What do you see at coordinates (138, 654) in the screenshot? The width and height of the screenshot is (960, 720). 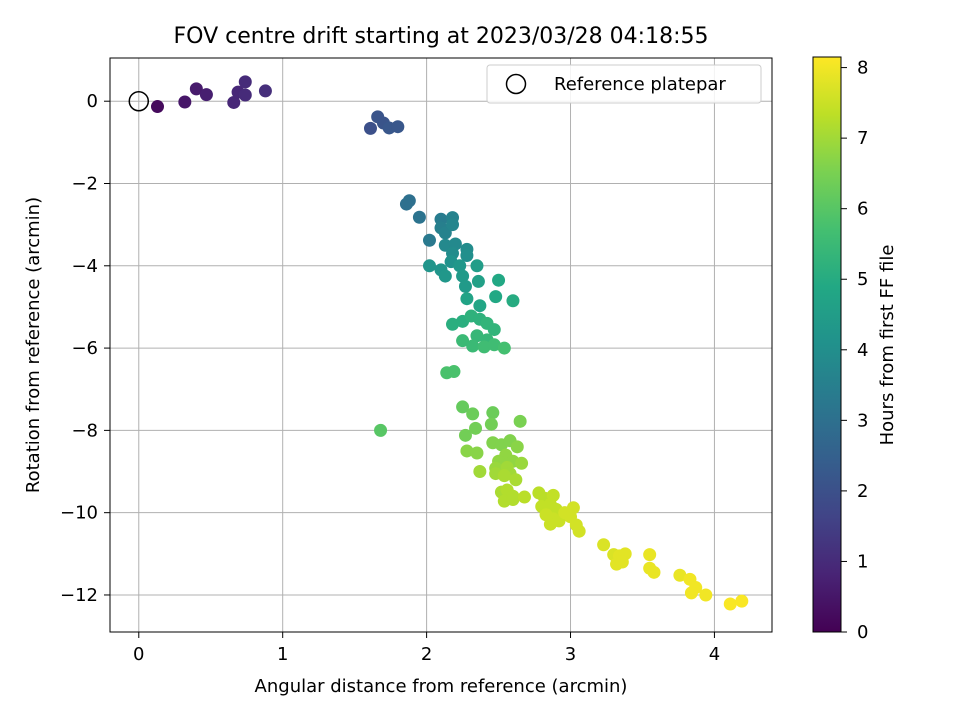 I see `x-tick-label: 0` at bounding box center [138, 654].